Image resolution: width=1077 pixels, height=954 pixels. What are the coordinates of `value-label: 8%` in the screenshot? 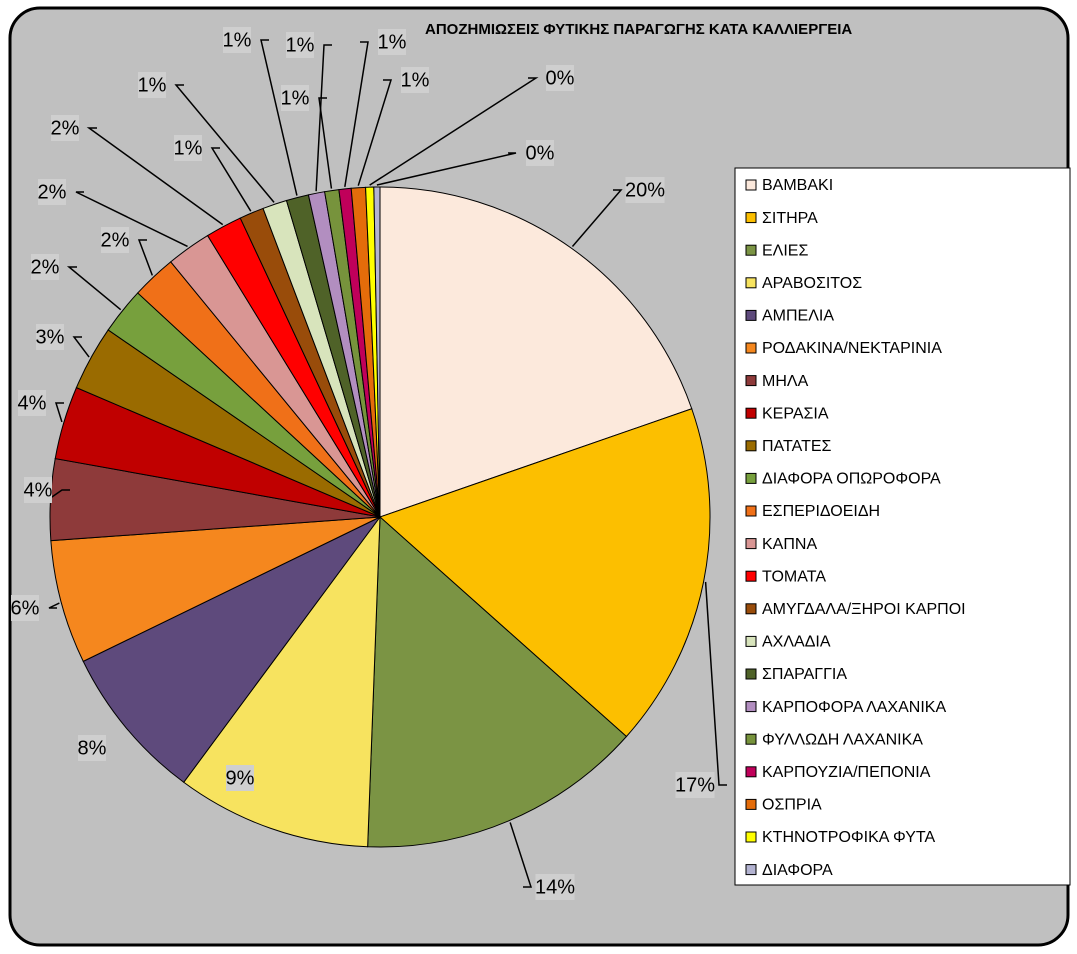 It's located at (92, 748).